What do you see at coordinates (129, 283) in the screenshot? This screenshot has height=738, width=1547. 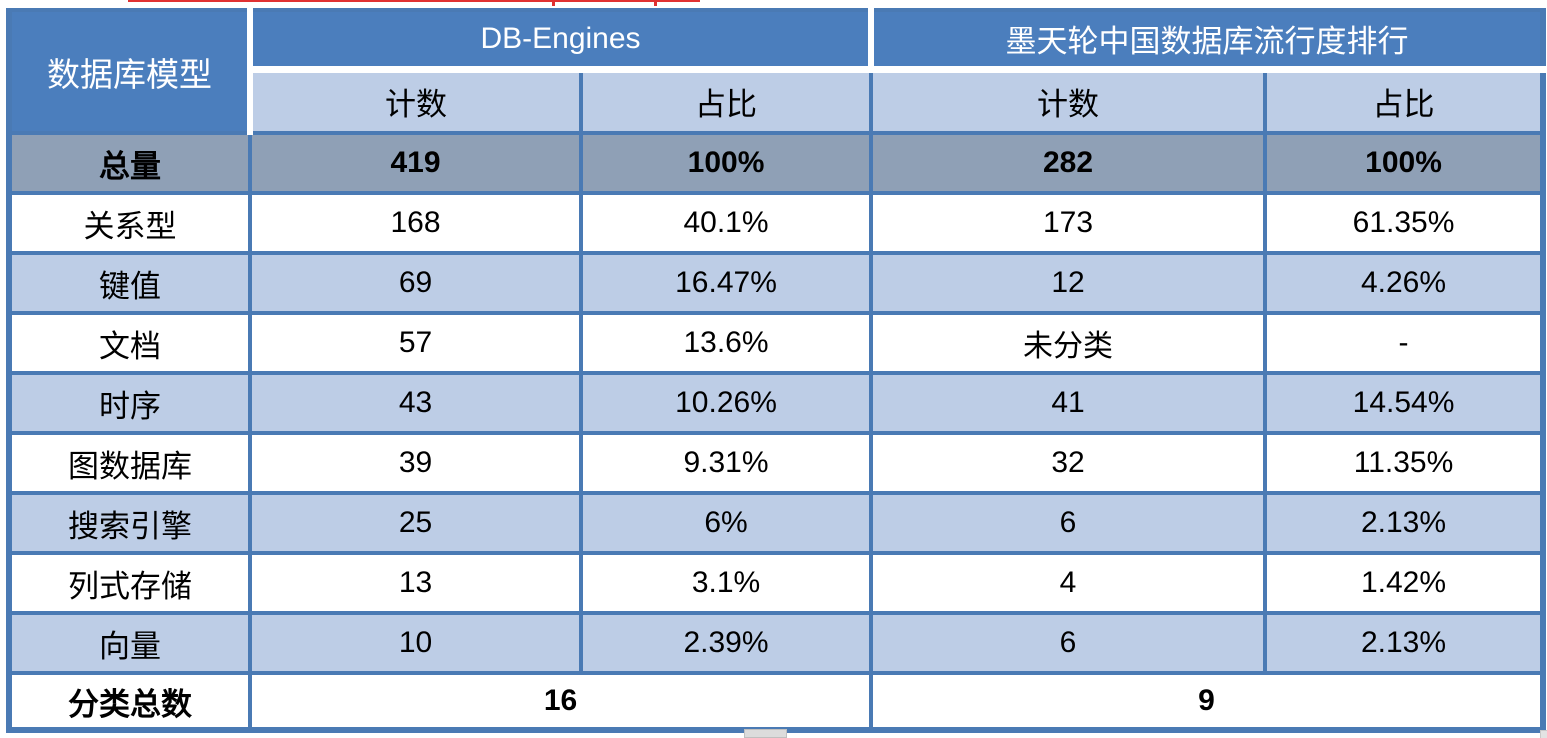 I see `row-label: 键值` at bounding box center [129, 283].